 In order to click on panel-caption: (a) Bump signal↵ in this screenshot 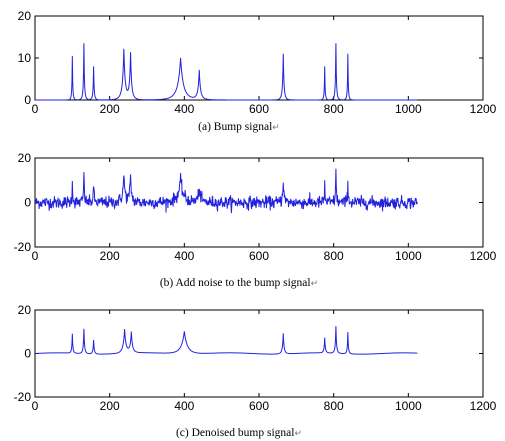, I will do `click(239, 127)`.